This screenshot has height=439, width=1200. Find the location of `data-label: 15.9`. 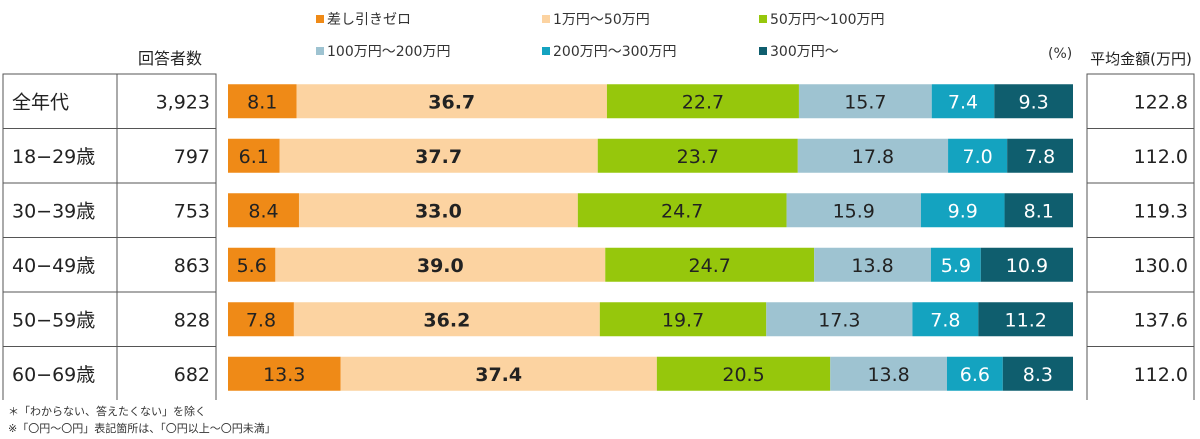

data-label: 15.9 is located at coordinates (854, 211).